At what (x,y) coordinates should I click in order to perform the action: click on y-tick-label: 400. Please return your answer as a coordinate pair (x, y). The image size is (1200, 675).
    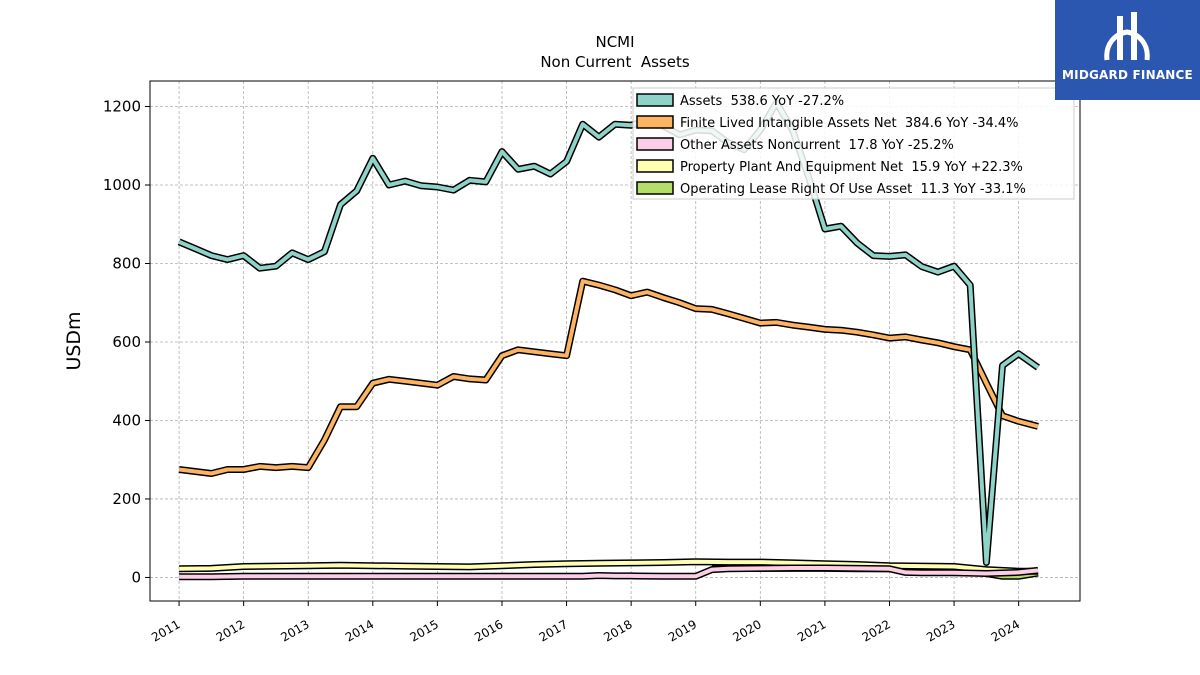
    Looking at the image, I should click on (126, 420).